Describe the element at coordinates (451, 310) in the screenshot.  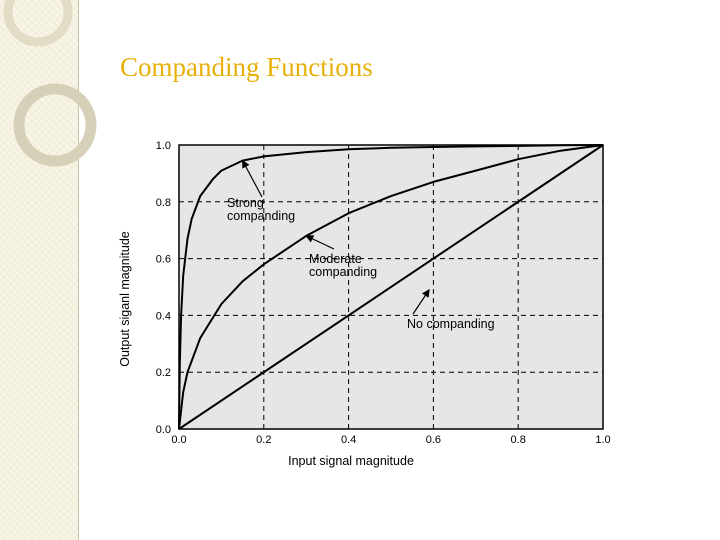
I see `annotation: No companding` at that location.